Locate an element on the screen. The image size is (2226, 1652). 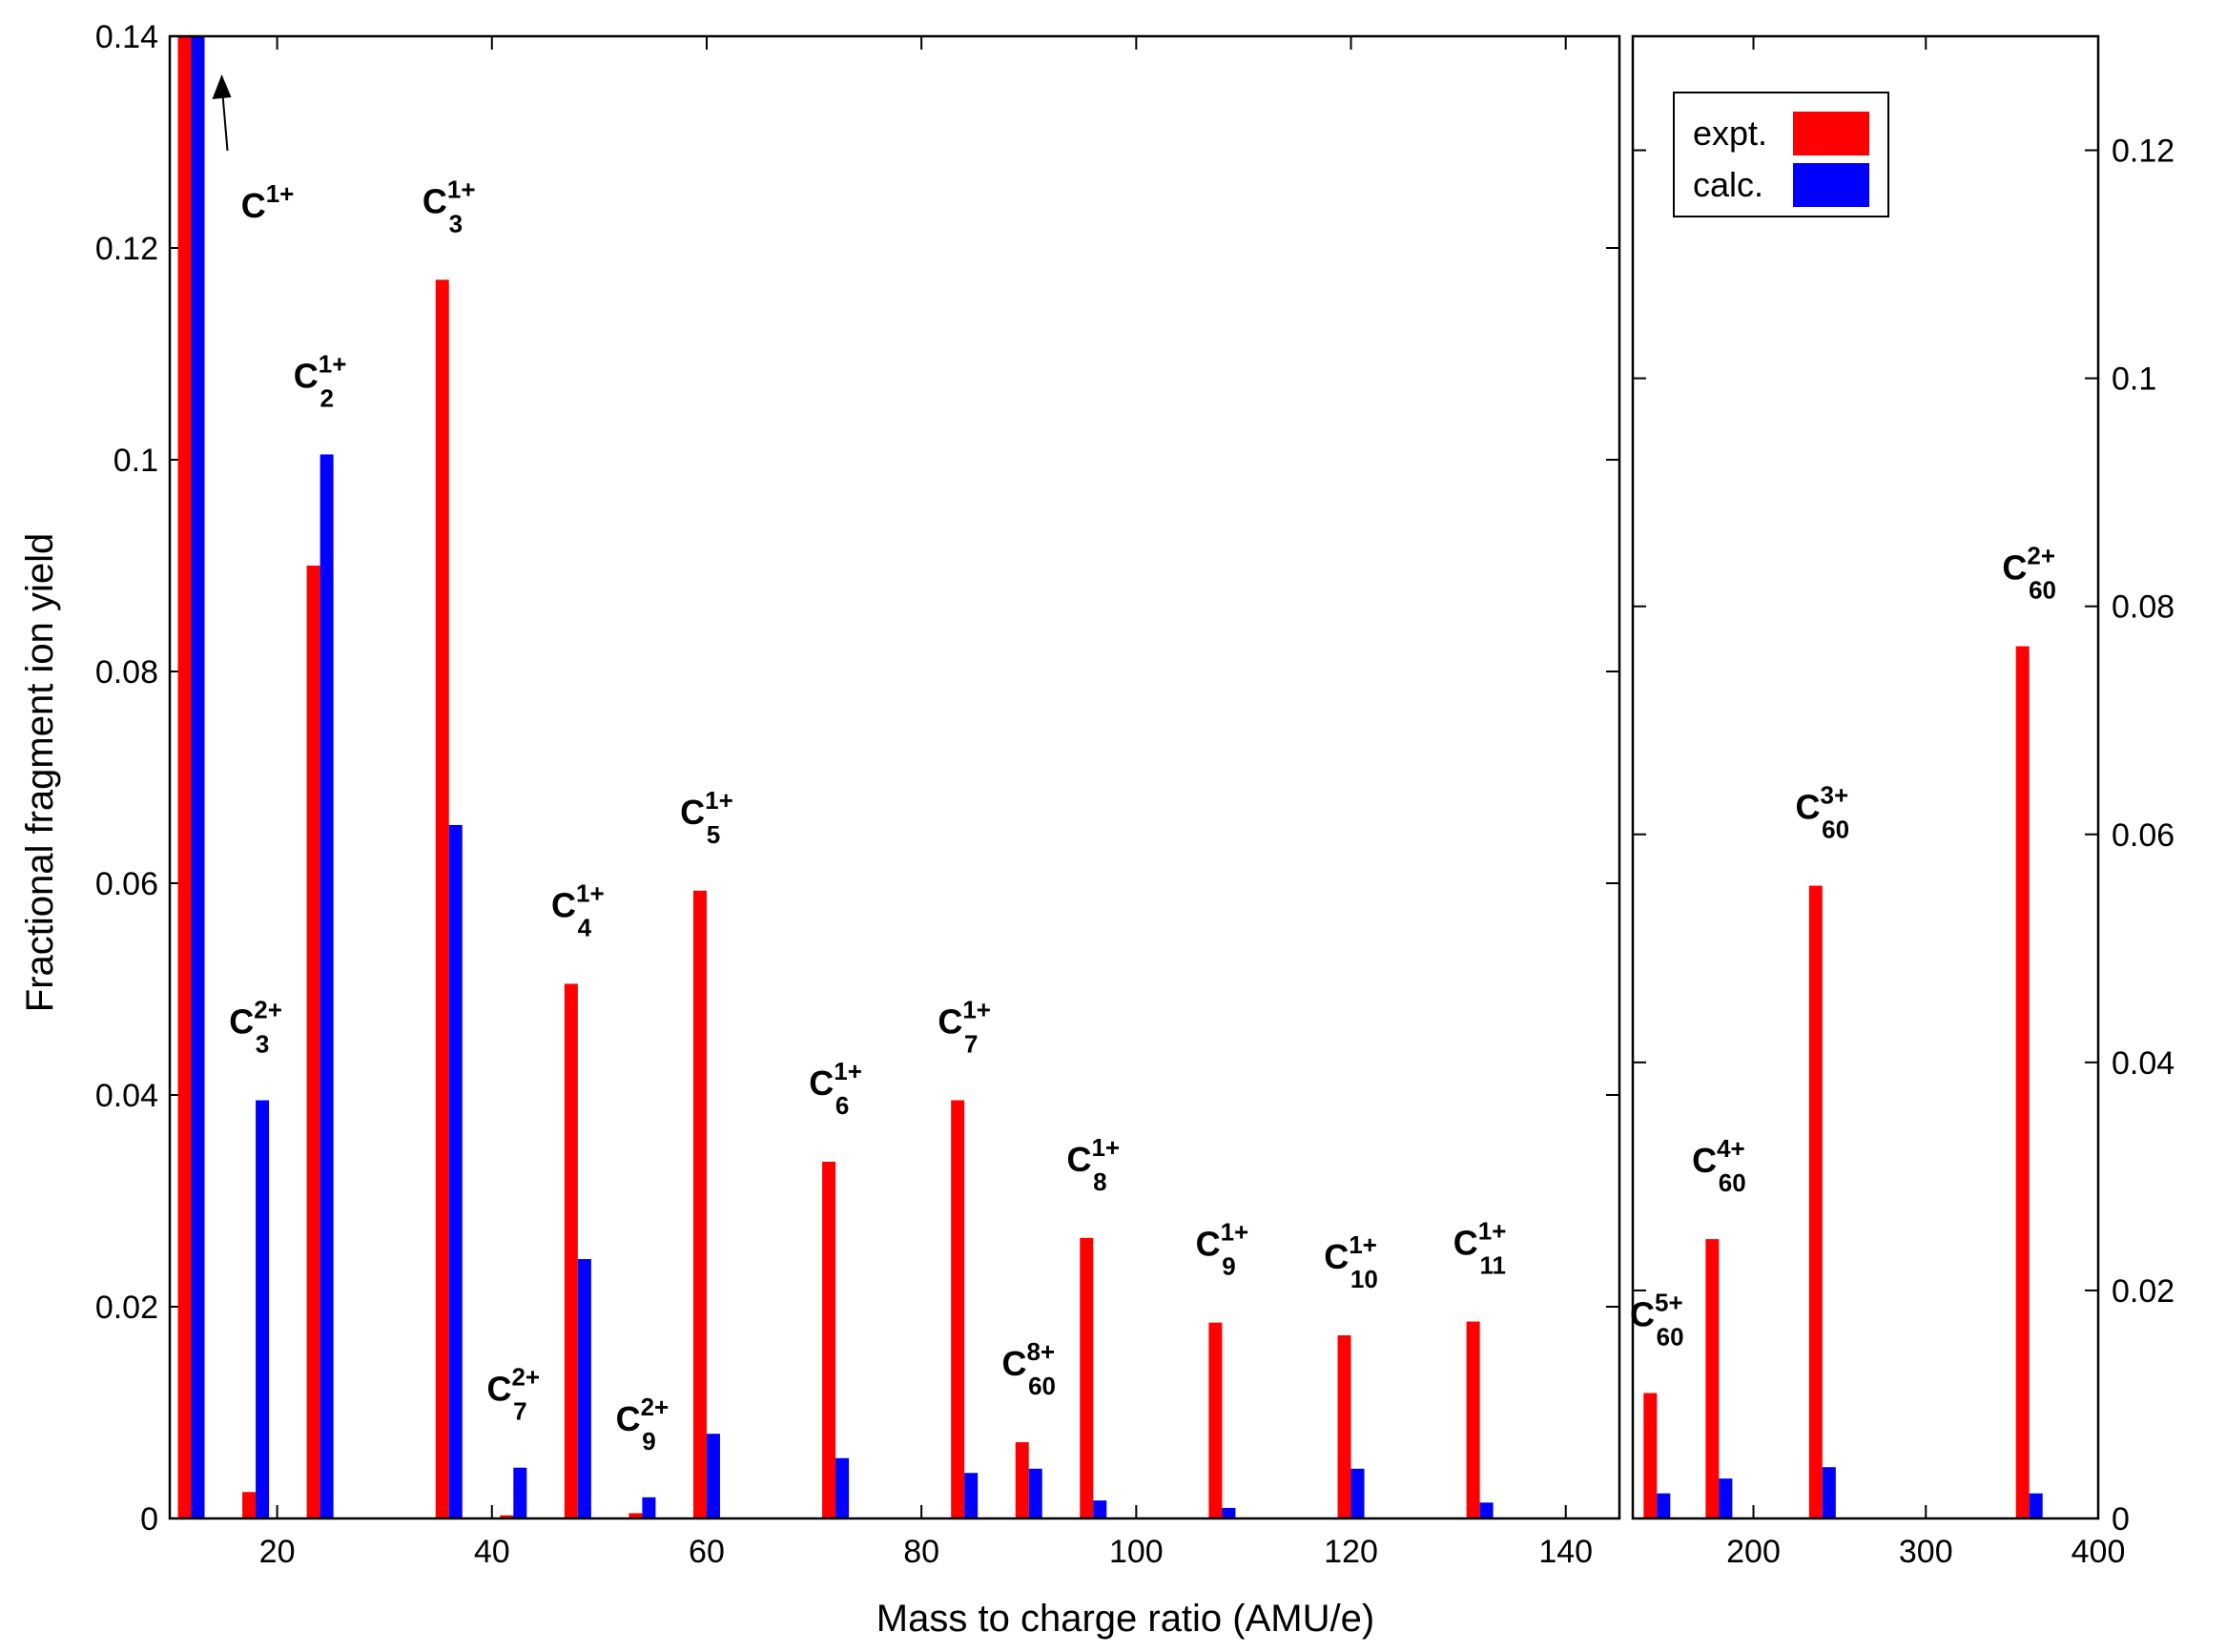
ion-label-C7-2+: C2+ 7 is located at coordinates (513, 1395).